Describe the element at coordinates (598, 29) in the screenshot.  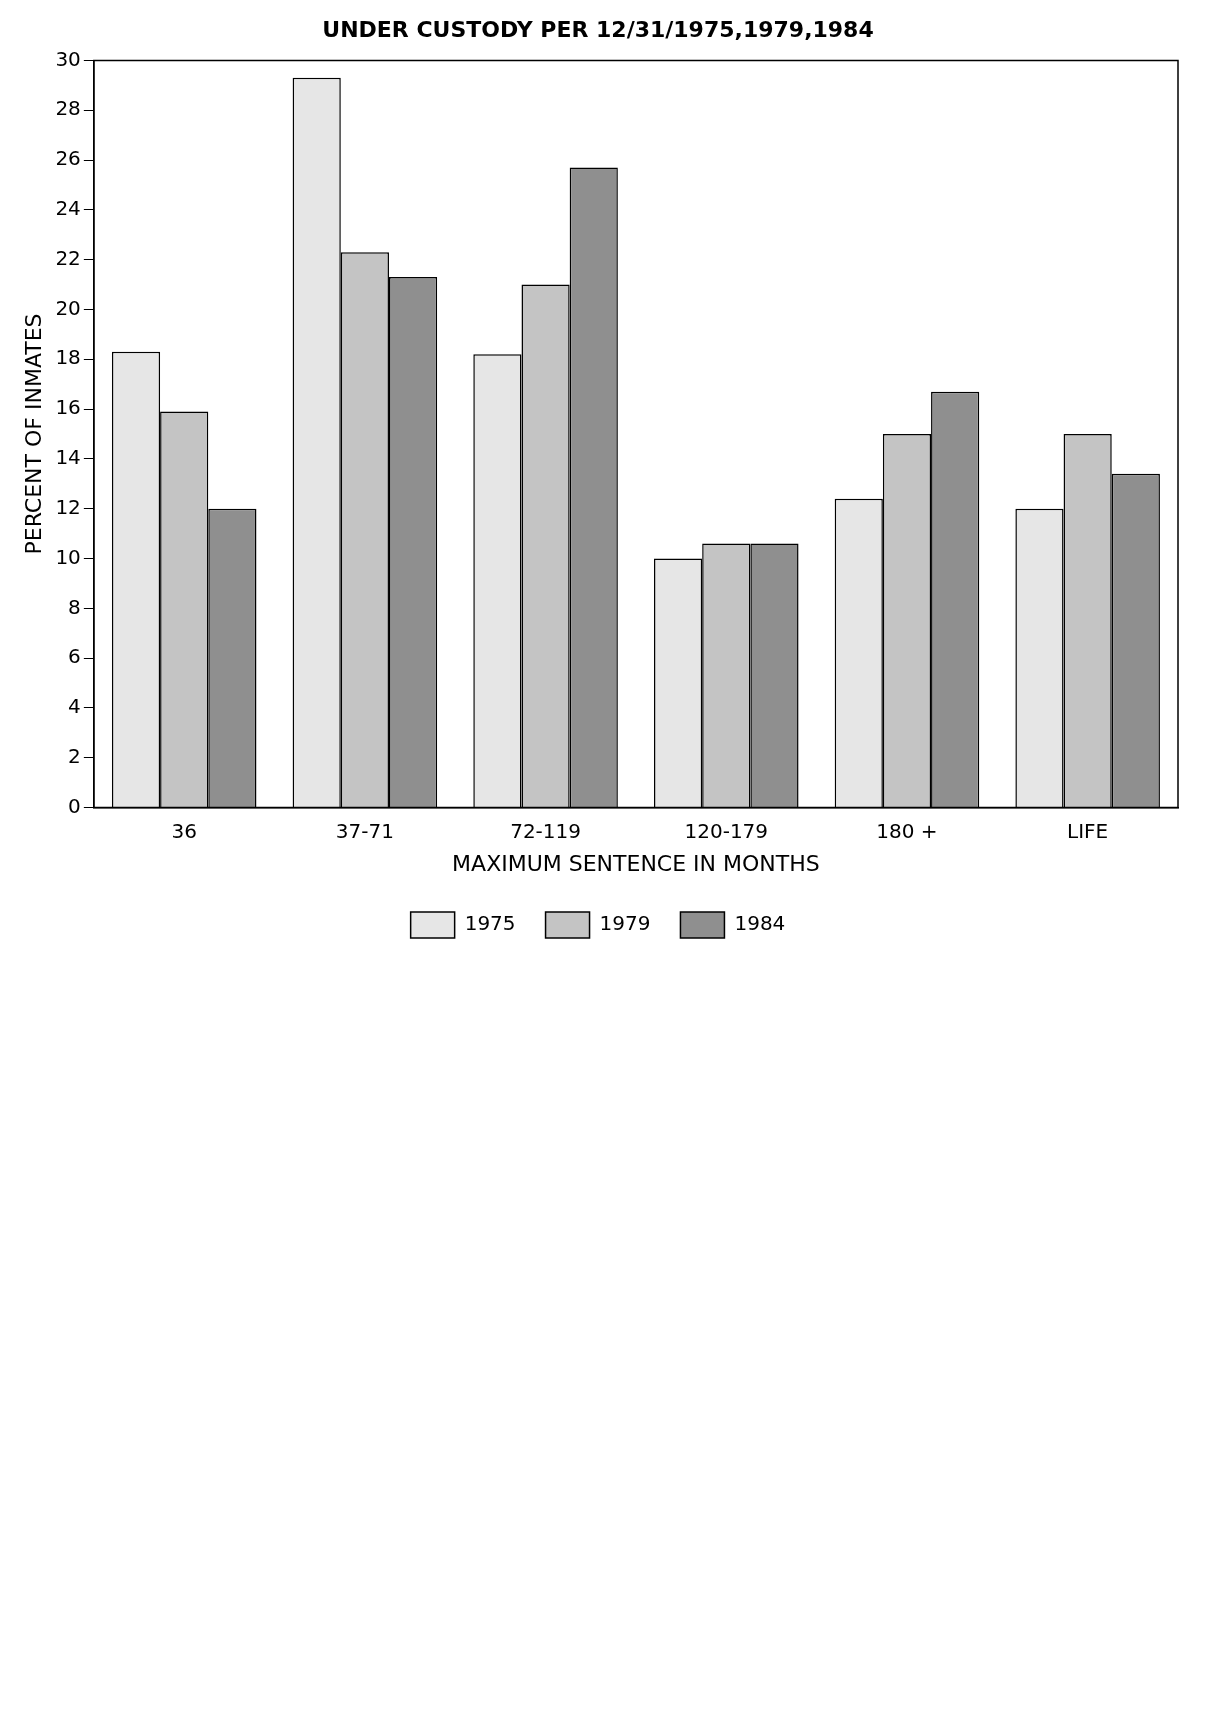
I see `chart-title: UNDER CUSTODY PER 12/31/1975,1979,1984` at that location.